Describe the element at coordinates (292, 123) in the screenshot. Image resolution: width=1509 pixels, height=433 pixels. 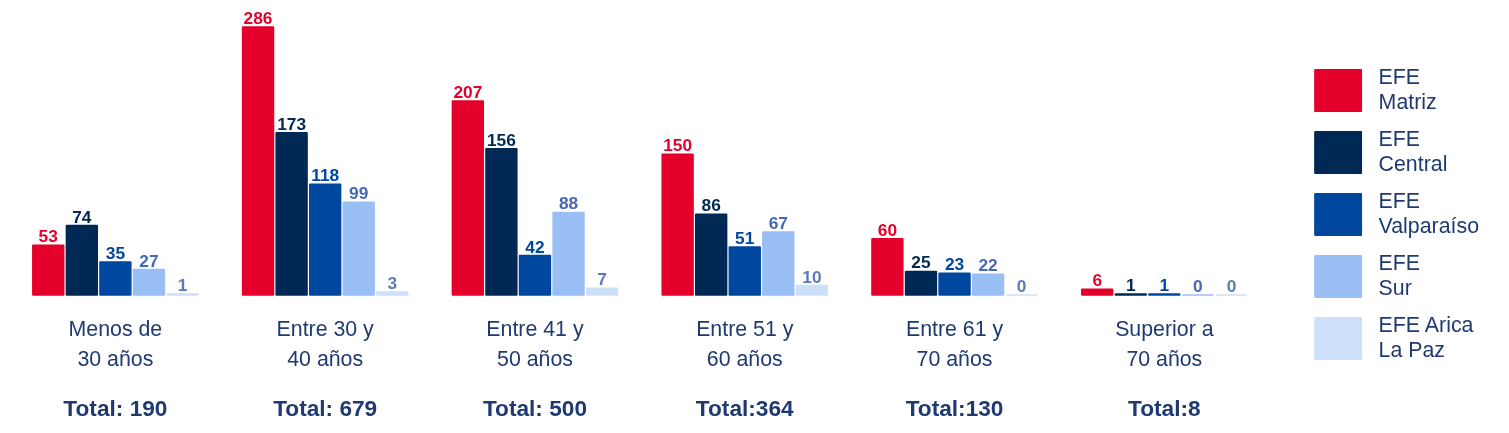
I see `data-label: 173` at that location.